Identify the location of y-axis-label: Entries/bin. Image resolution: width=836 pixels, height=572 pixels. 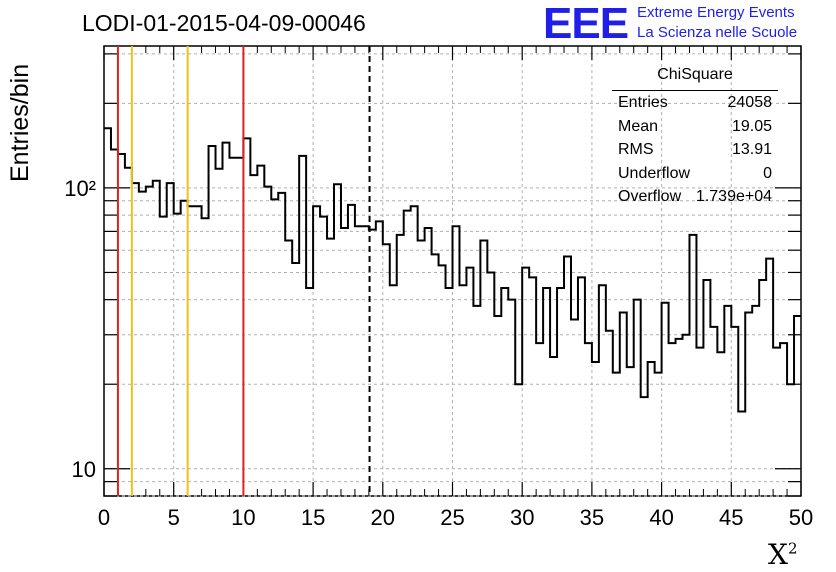
(20, 122).